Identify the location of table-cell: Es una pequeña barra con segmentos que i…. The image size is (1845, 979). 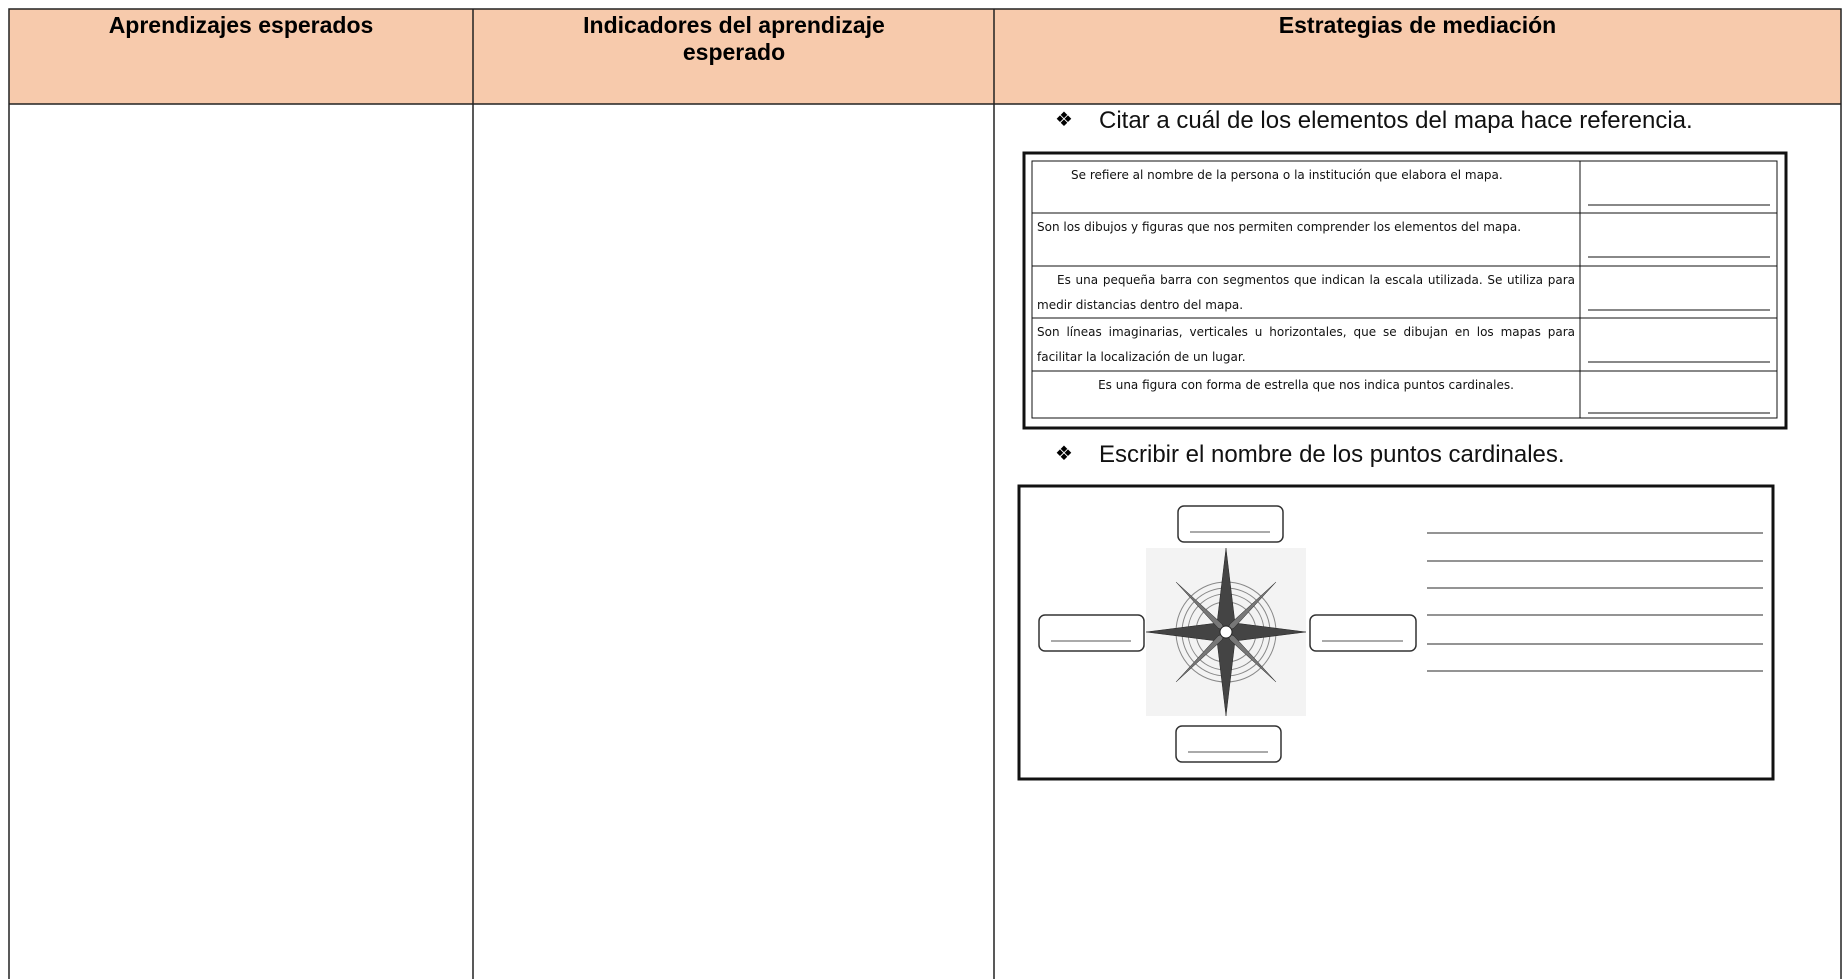
(1306, 292).